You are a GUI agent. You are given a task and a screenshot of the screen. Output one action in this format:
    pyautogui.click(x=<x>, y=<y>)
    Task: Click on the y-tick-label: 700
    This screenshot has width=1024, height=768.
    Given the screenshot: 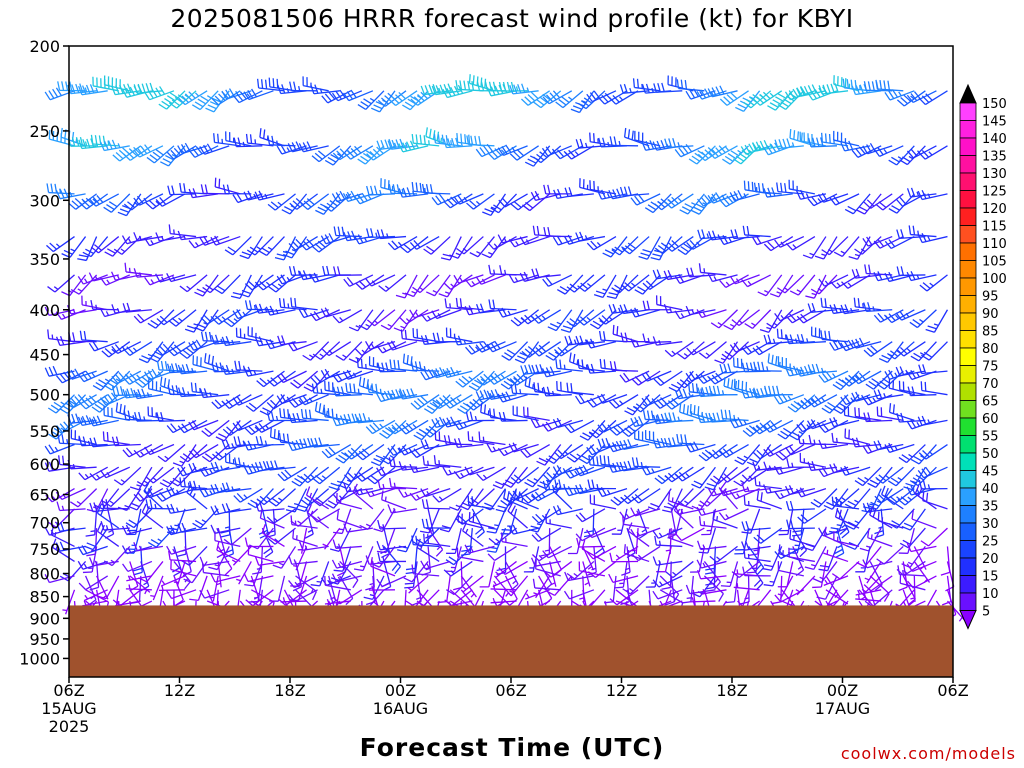 What is the action you would take?
    pyautogui.click(x=44, y=523)
    